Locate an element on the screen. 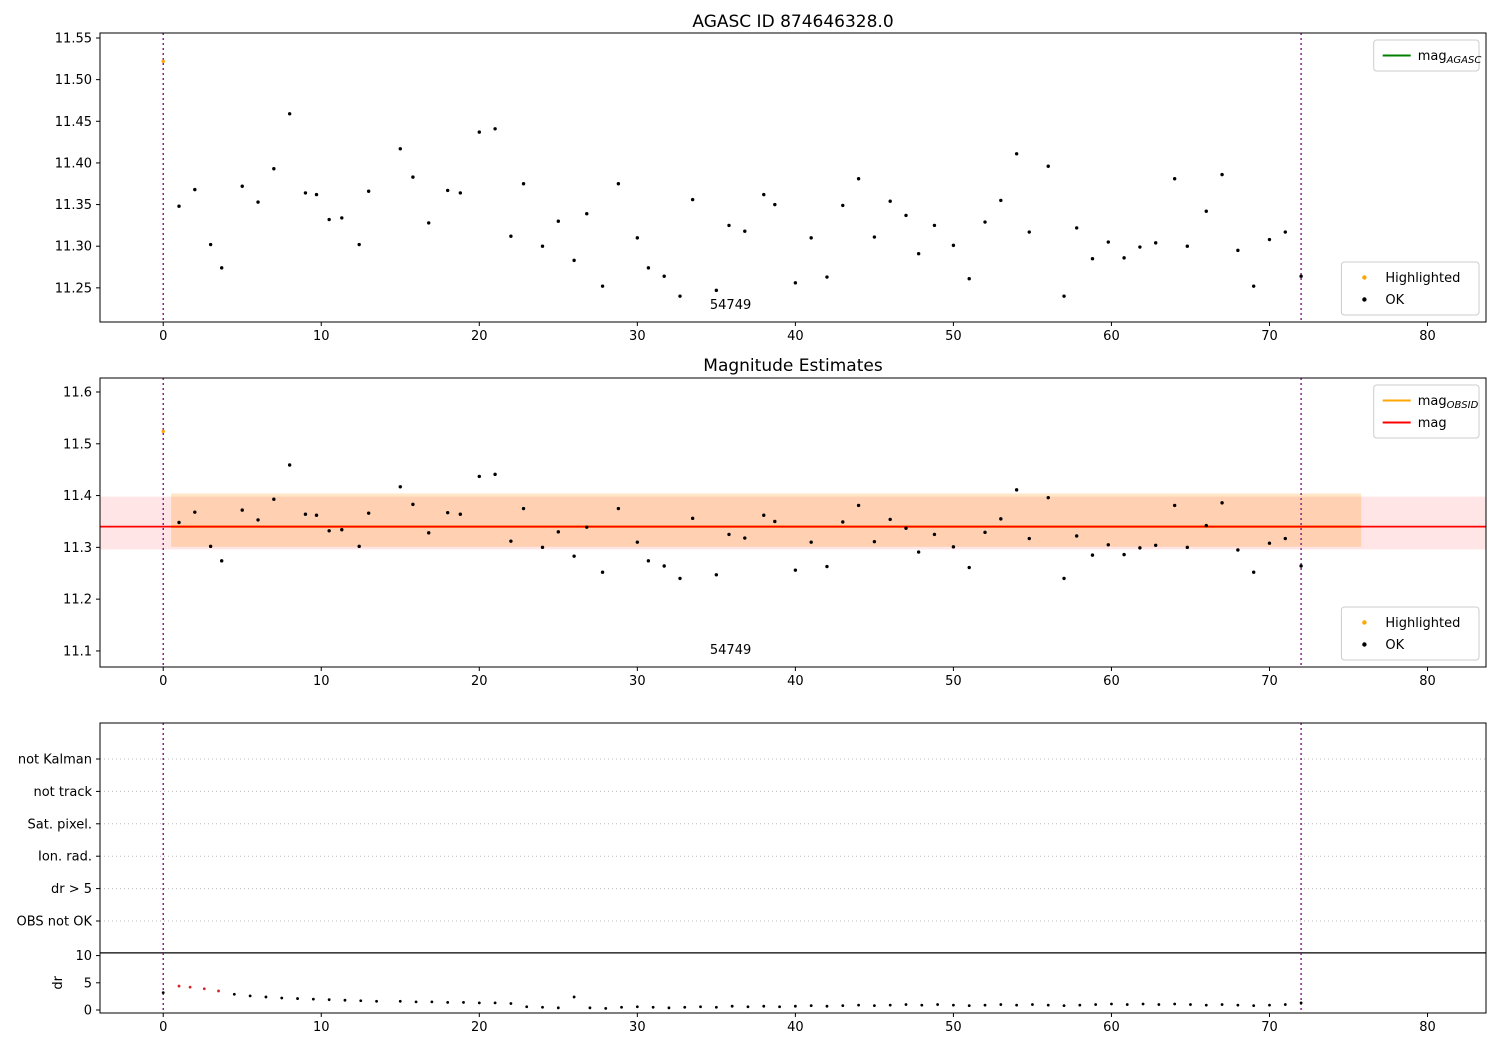 This screenshot has width=1500, height=1050. y-tick-label: 11.6 is located at coordinates (77, 392).